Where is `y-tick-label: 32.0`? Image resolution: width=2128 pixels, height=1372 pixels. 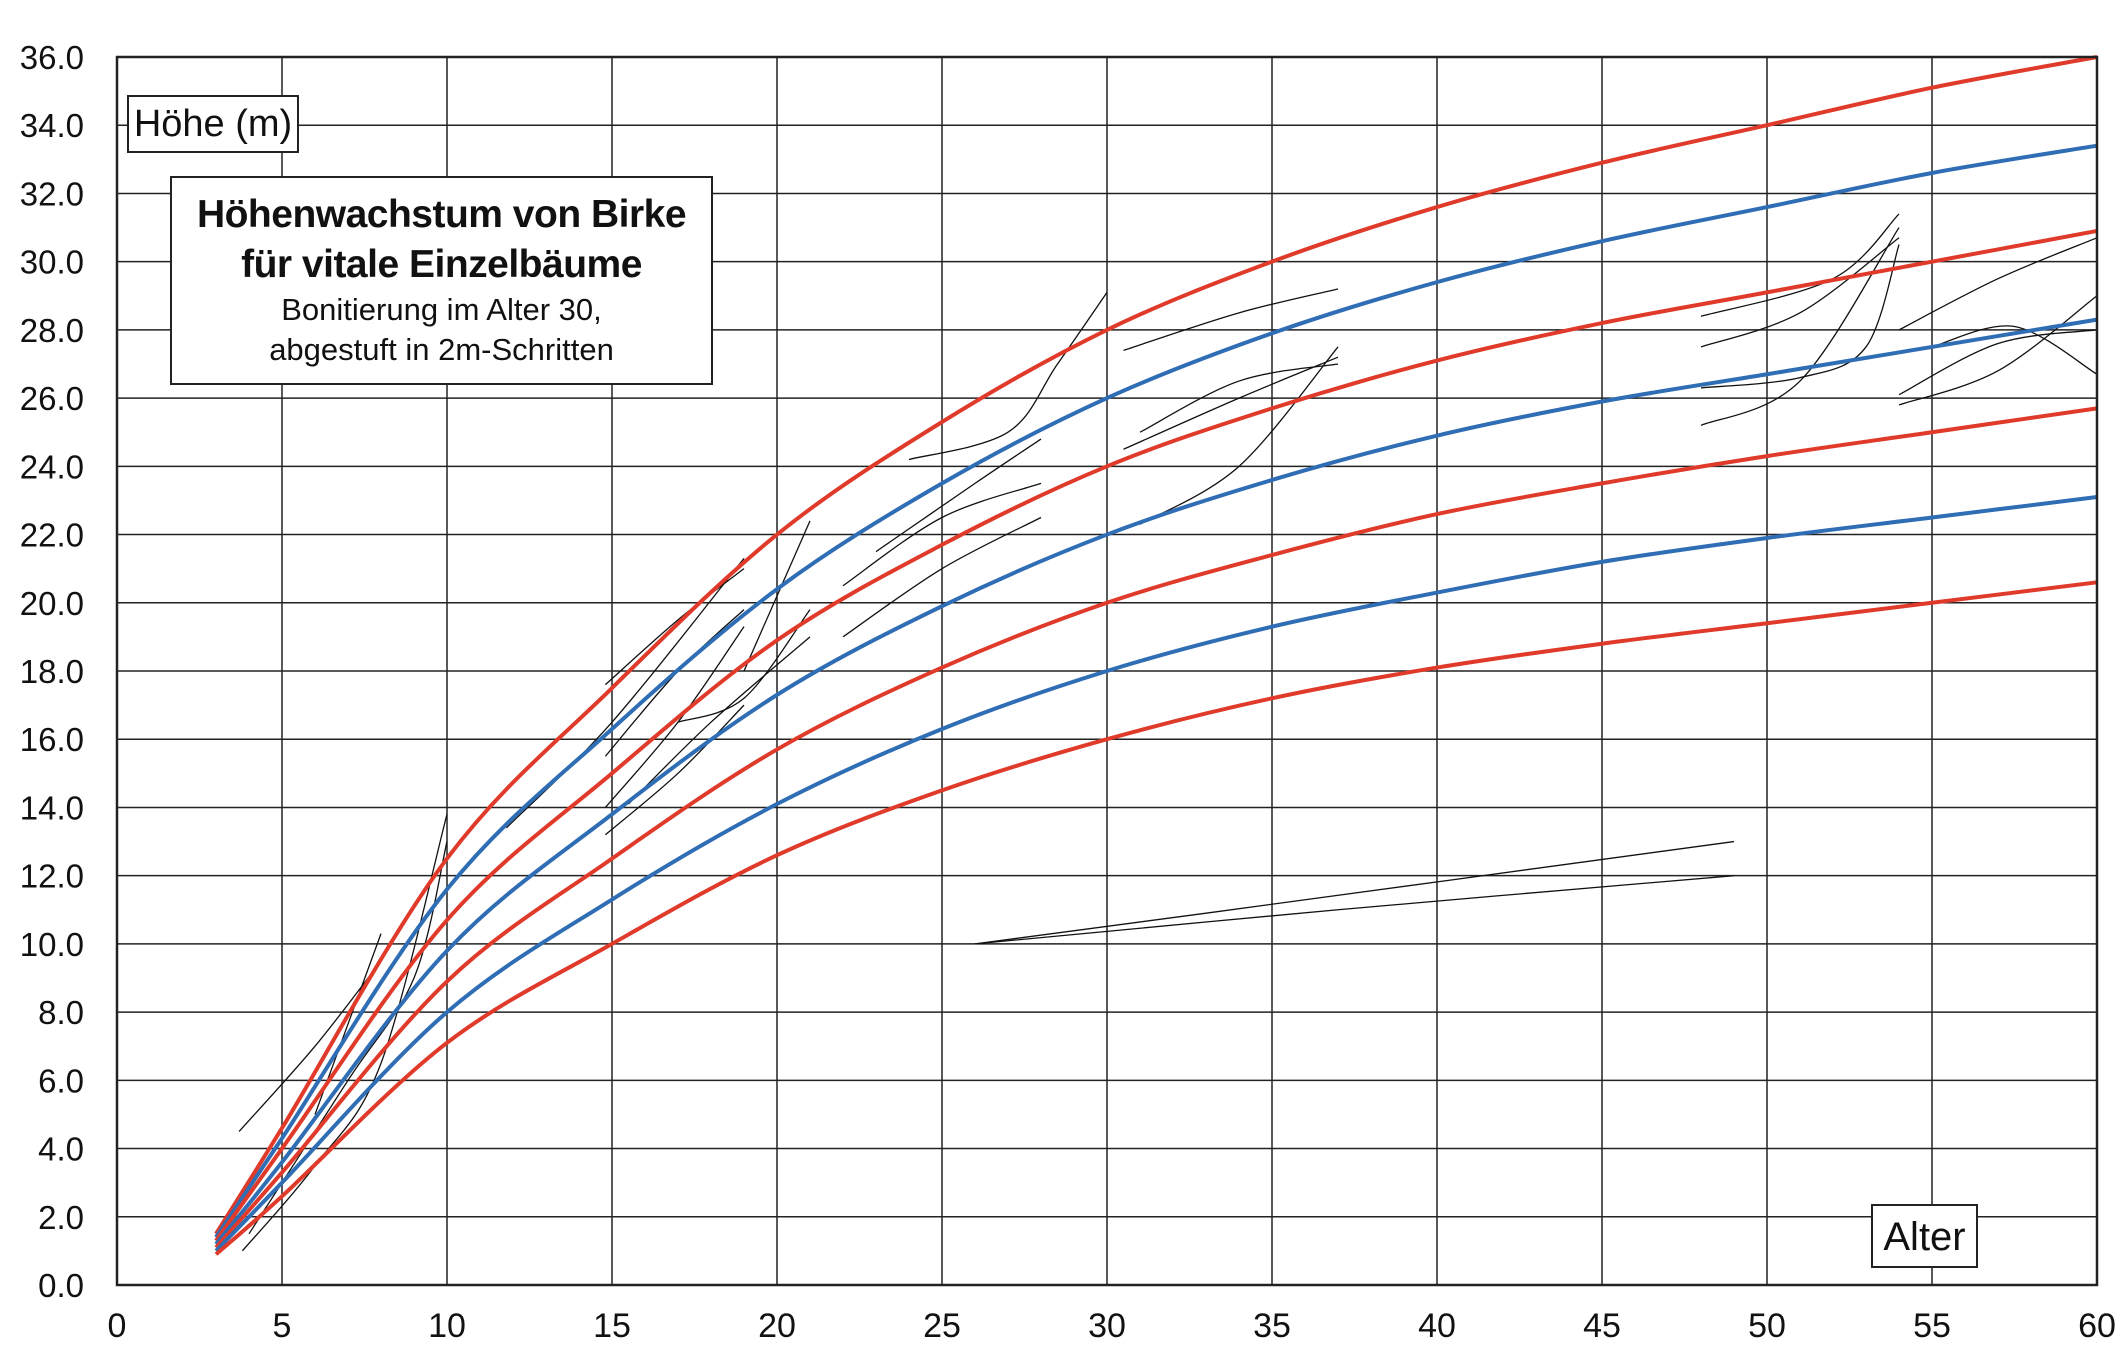 y-tick-label: 32.0 is located at coordinates (52, 193).